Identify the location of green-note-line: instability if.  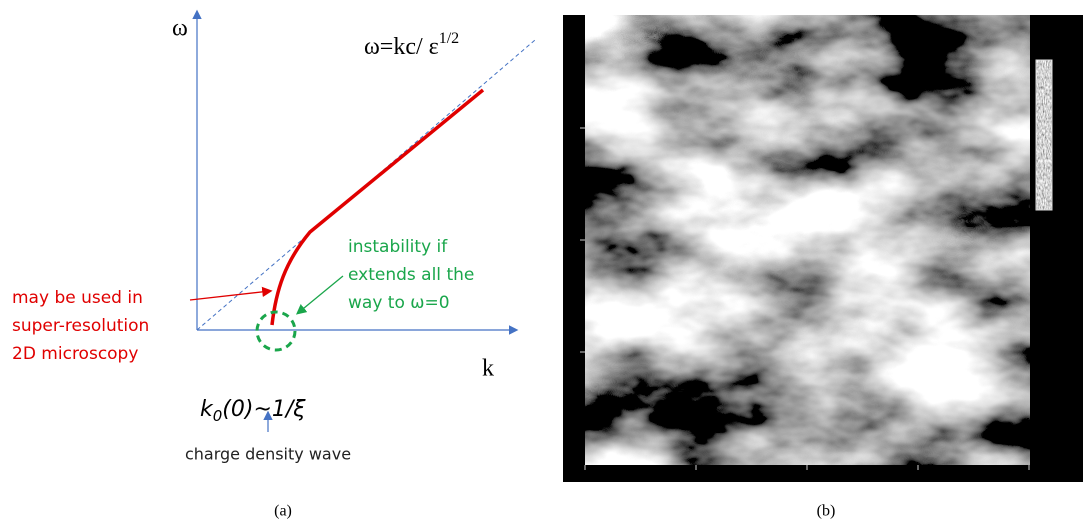
(398, 247).